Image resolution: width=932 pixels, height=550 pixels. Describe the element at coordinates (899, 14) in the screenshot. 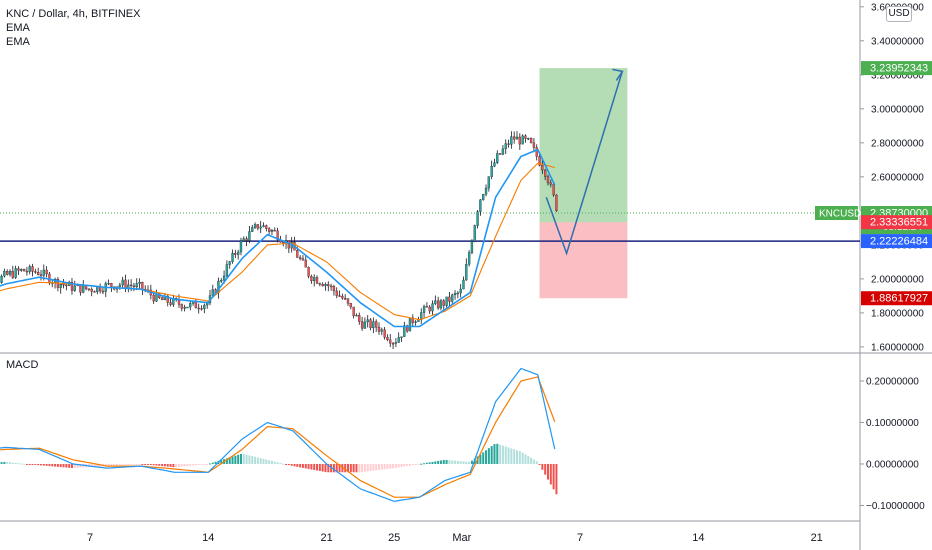

I see `currency-button: USD` at that location.